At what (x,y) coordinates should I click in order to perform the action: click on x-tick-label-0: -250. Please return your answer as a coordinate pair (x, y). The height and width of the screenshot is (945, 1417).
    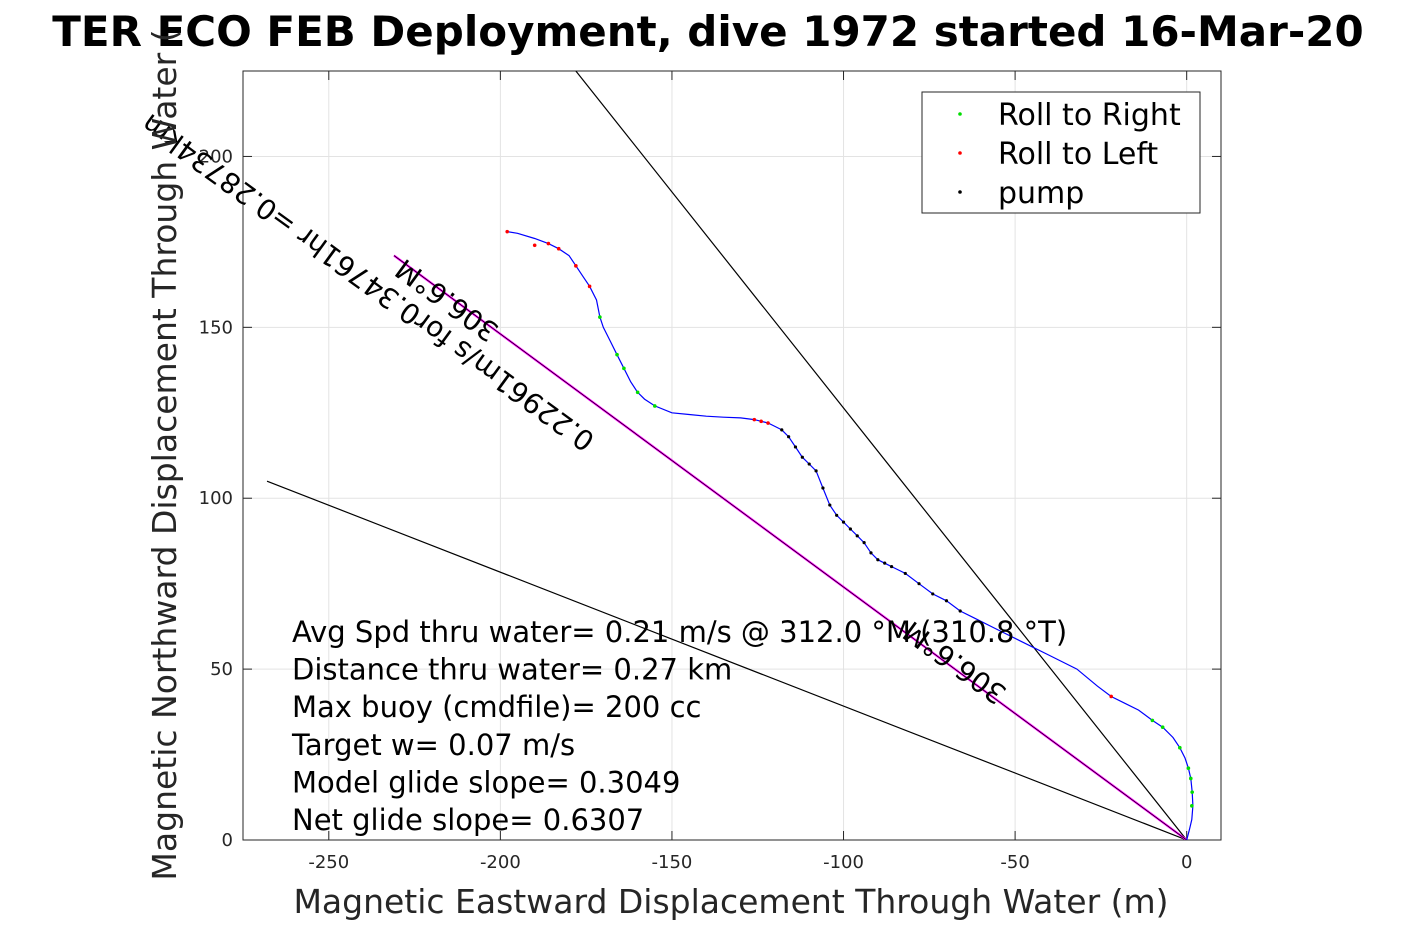
    Looking at the image, I should click on (328, 862).